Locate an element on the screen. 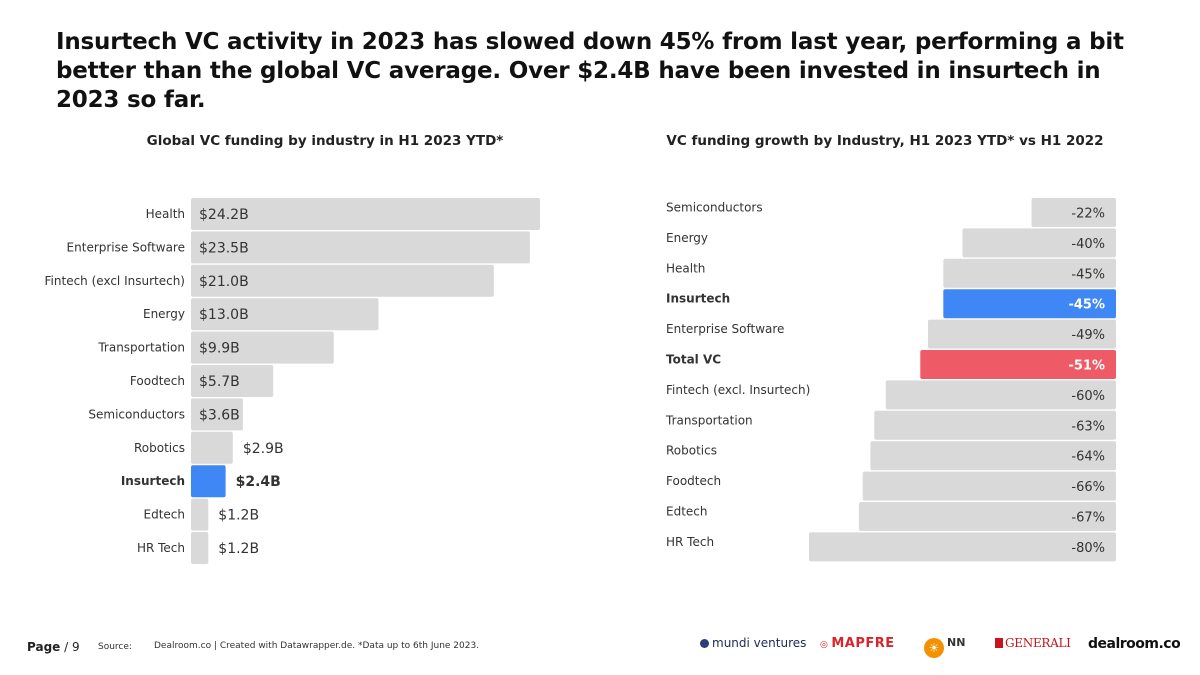 This screenshot has width=1200, height=675. bar-row: HR Tech -80% is located at coordinates (891, 547).